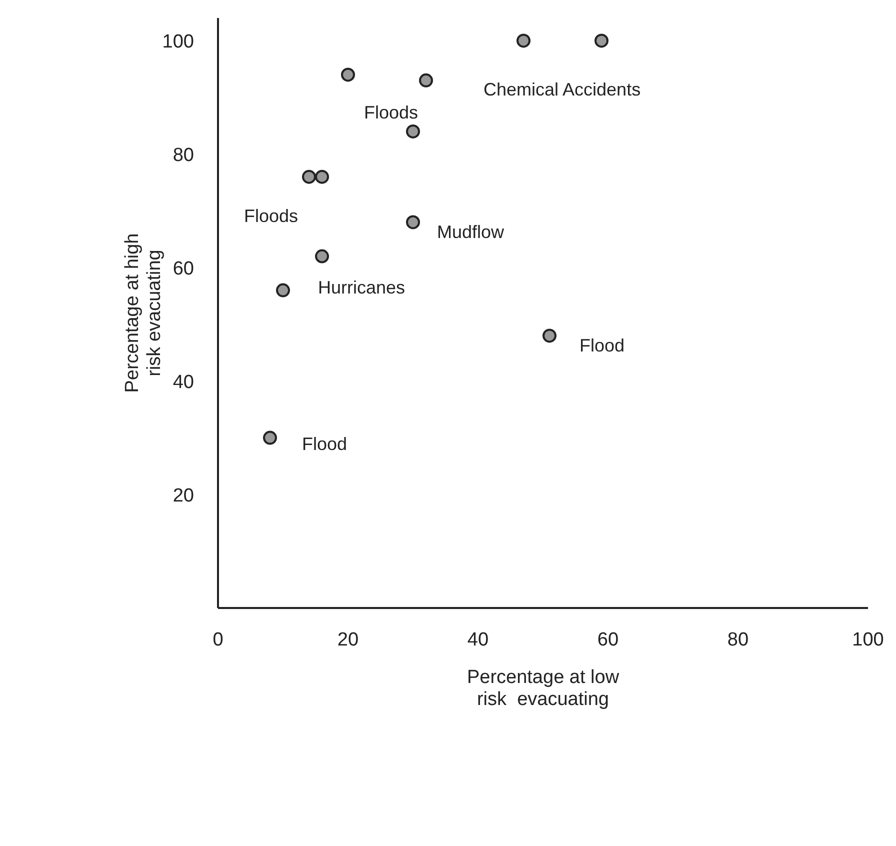  I want to click on y-tick-label: 60, so click(183, 269).